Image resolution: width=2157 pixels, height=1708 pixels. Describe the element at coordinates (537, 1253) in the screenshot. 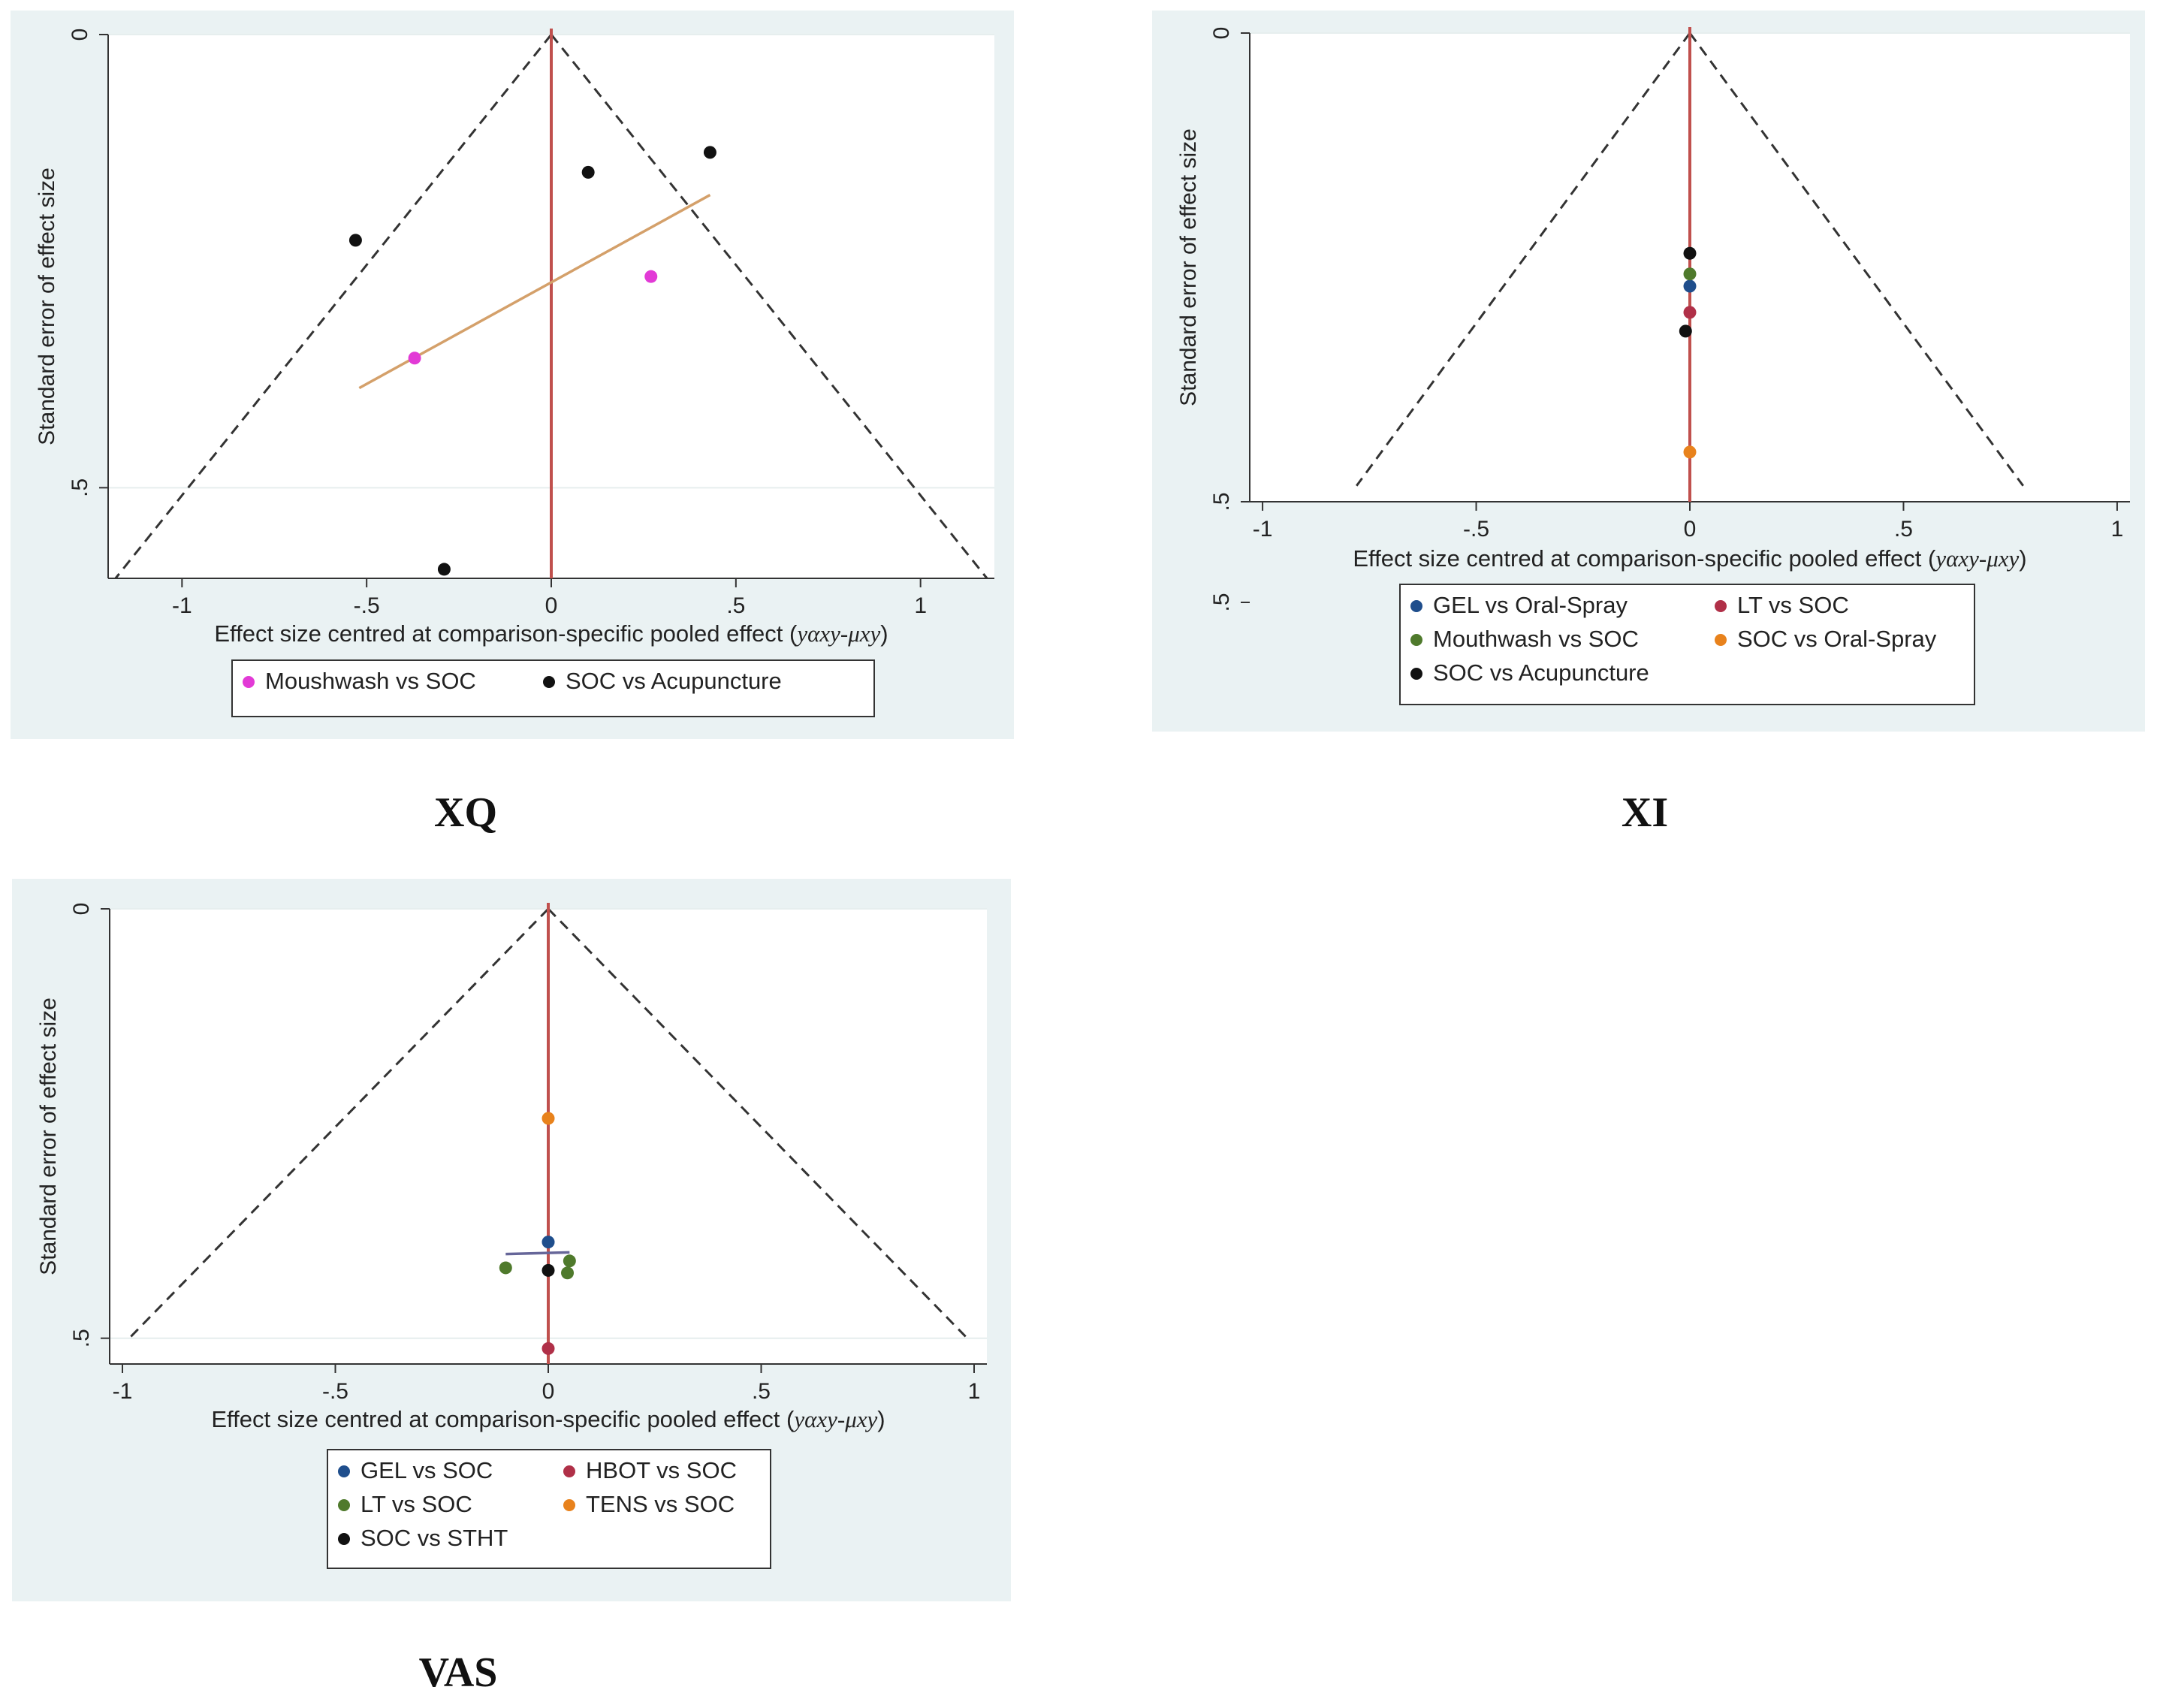

I see `regression-fit-line` at that location.